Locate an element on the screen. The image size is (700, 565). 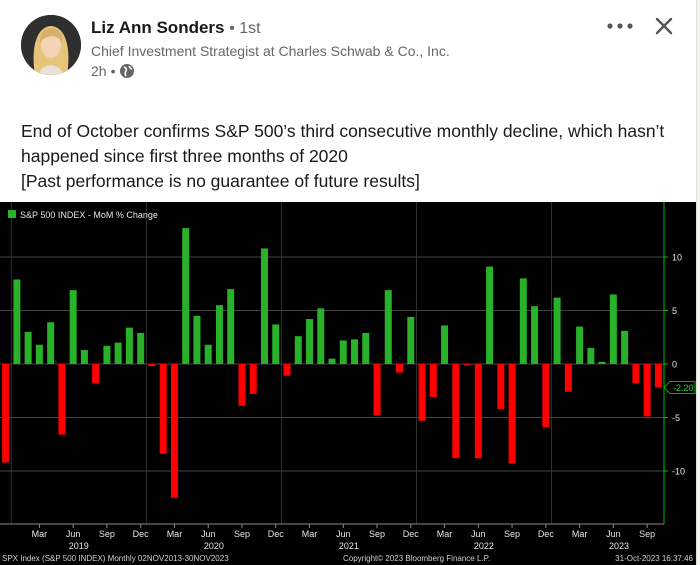
more-button is located at coordinates (620, 26).